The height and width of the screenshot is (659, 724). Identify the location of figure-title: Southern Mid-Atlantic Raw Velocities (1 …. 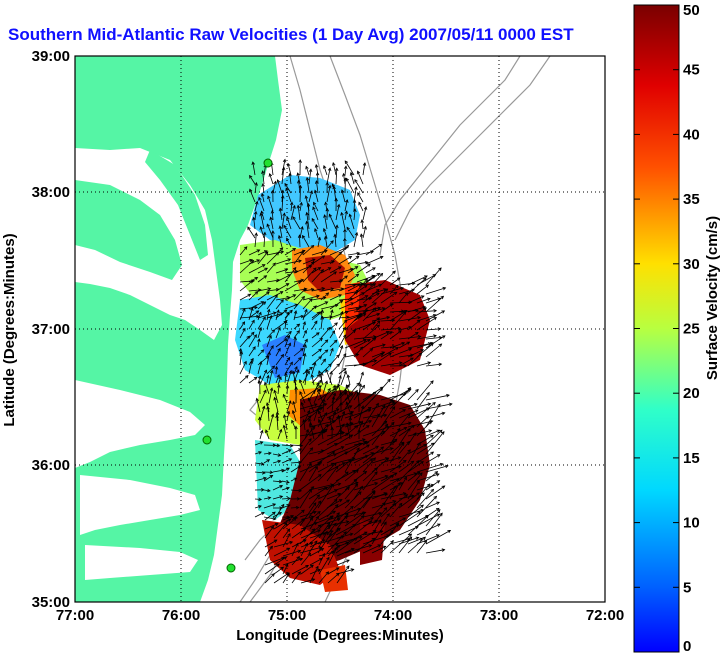
(291, 34).